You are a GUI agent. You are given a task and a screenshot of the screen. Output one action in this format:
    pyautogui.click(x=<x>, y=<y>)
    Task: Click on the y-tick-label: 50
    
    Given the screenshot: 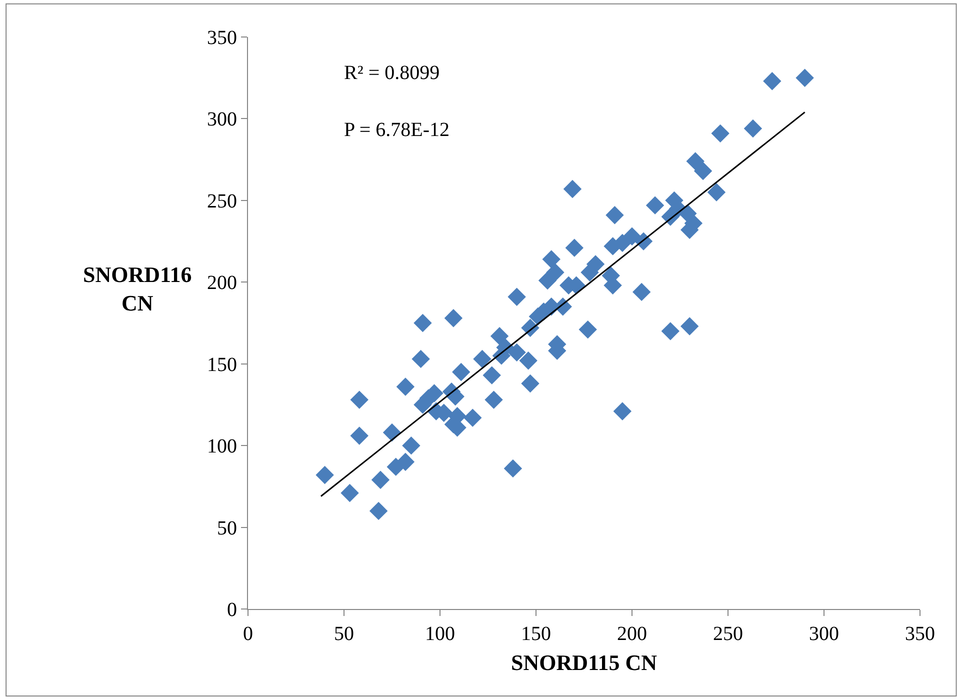 What is the action you would take?
    pyautogui.click(x=227, y=528)
    